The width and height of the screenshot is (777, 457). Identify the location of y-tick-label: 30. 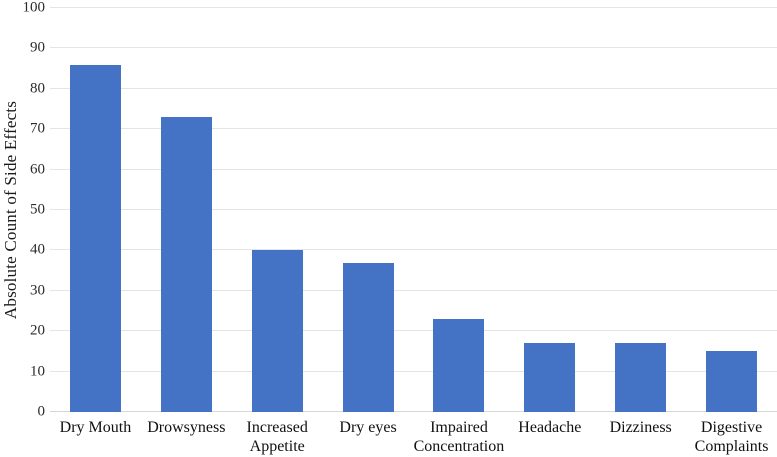
(37, 290).